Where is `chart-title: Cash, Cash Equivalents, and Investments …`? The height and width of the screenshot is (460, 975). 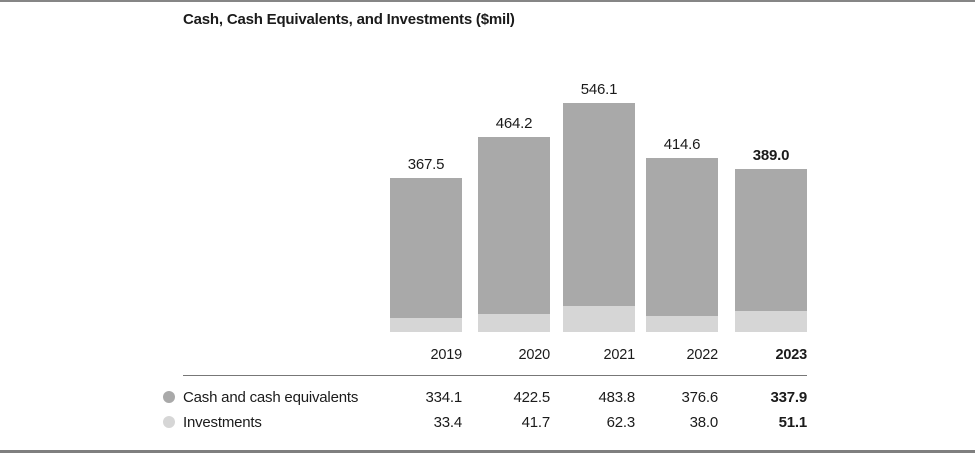
chart-title: Cash, Cash Equivalents, and Investments … is located at coordinates (349, 19).